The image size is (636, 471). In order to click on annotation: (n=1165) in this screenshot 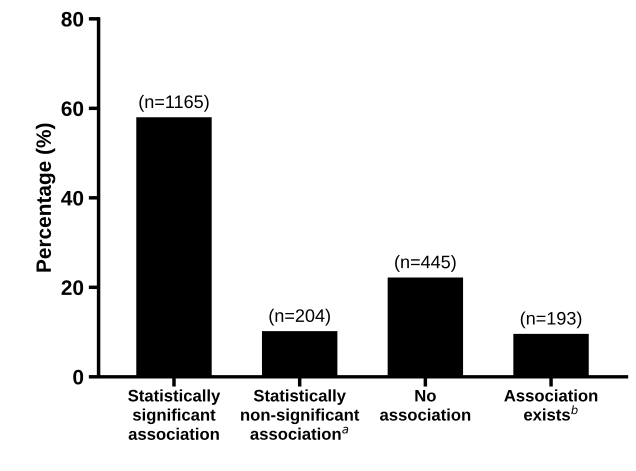, I will do `click(174, 103)`.